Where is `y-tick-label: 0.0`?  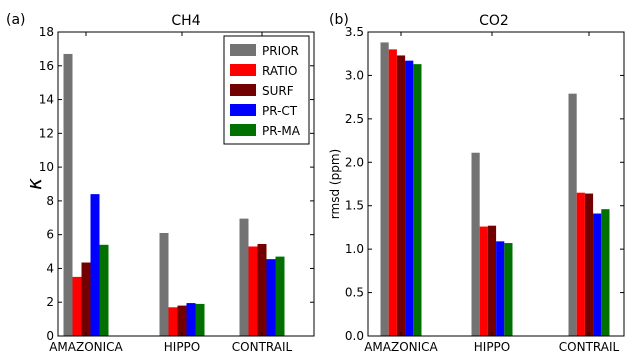 y-tick-label: 0.0 is located at coordinates (354, 336).